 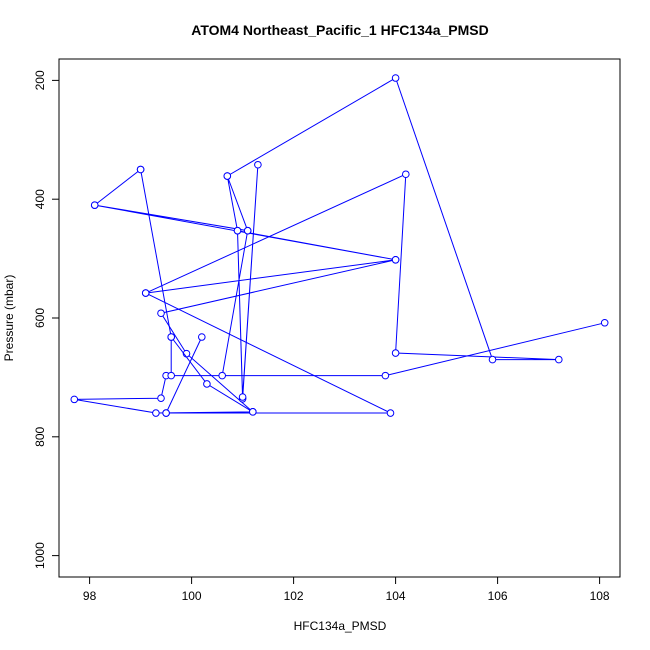 I want to click on x-axis: 98 100 102 104 106 108, so click(x=346, y=589).